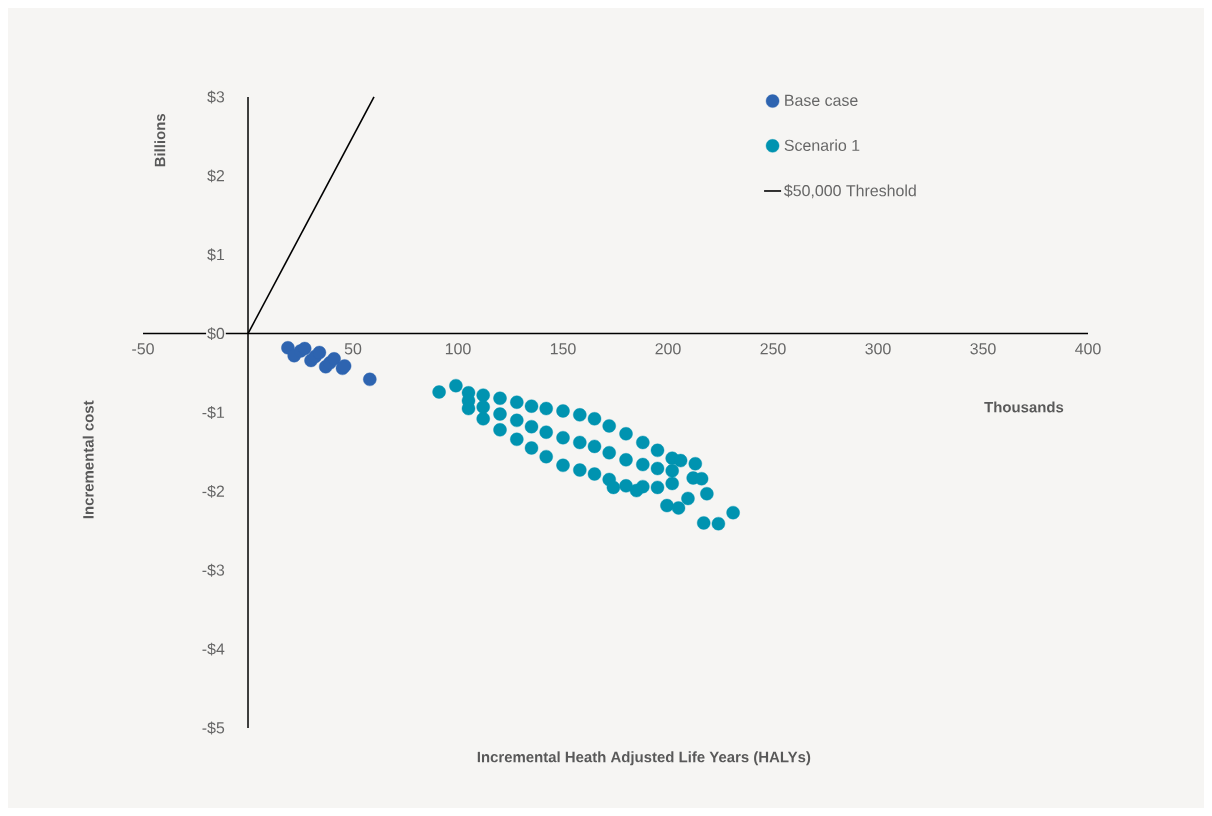 Image resolution: width=1212 pixels, height=816 pixels. What do you see at coordinates (821, 100) in the screenshot?
I see `legend-label: Base case` at bounding box center [821, 100].